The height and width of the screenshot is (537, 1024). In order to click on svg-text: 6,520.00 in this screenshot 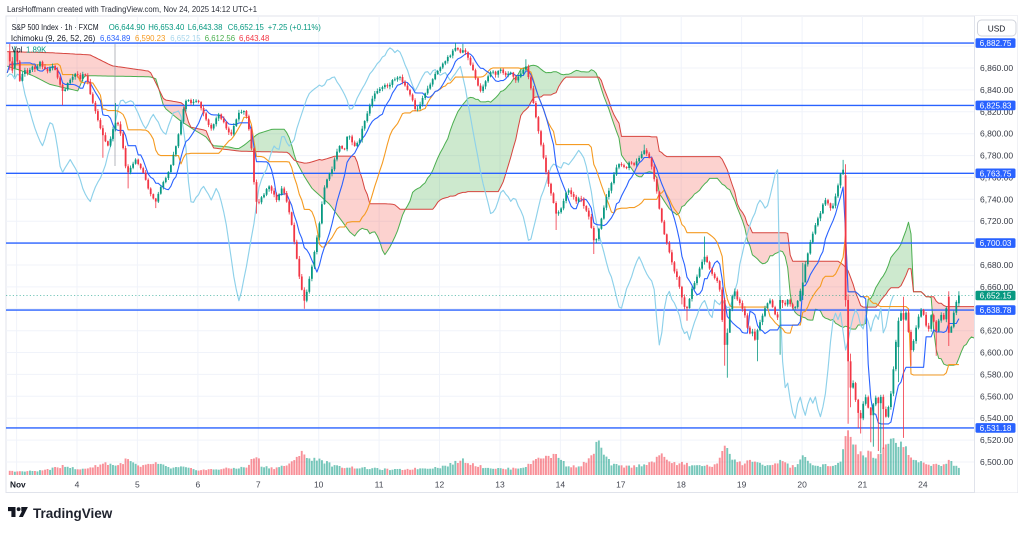, I will do `click(996, 440)`.